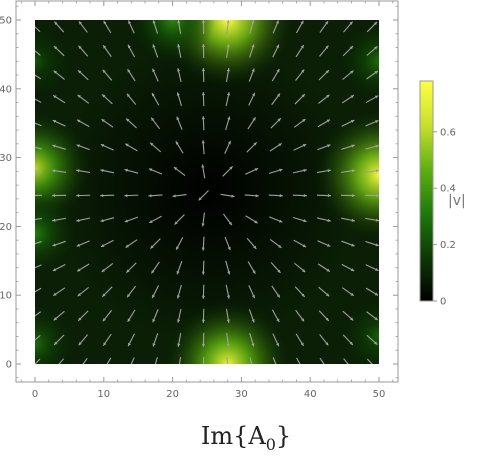  I want to click on x-tick-label: 20, so click(172, 394).